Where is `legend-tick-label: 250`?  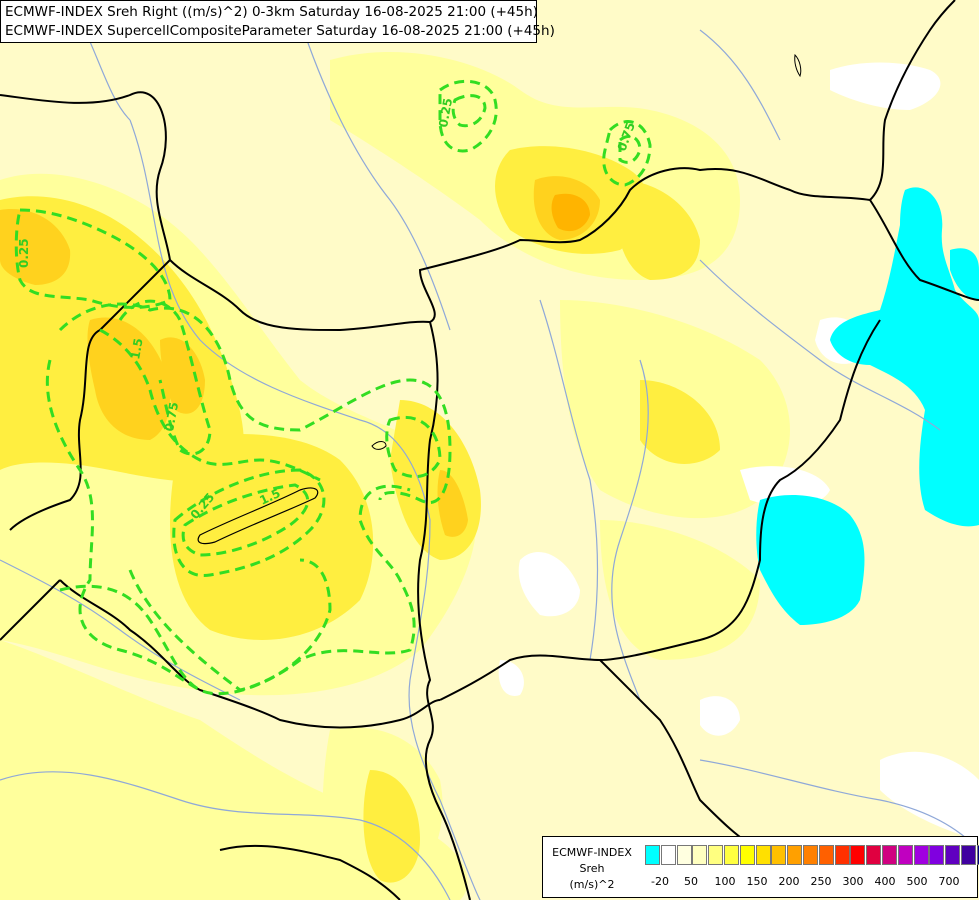
legend-tick-label: 250 is located at coordinates (821, 881).